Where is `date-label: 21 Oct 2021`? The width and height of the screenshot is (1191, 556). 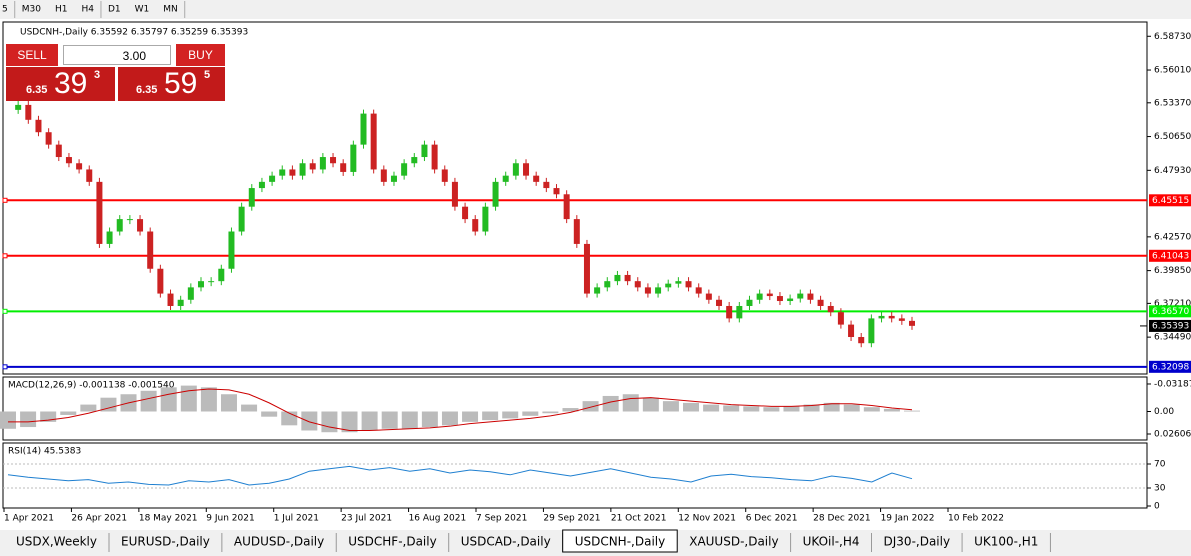 date-label: 21 Oct 2021 is located at coordinates (639, 519).